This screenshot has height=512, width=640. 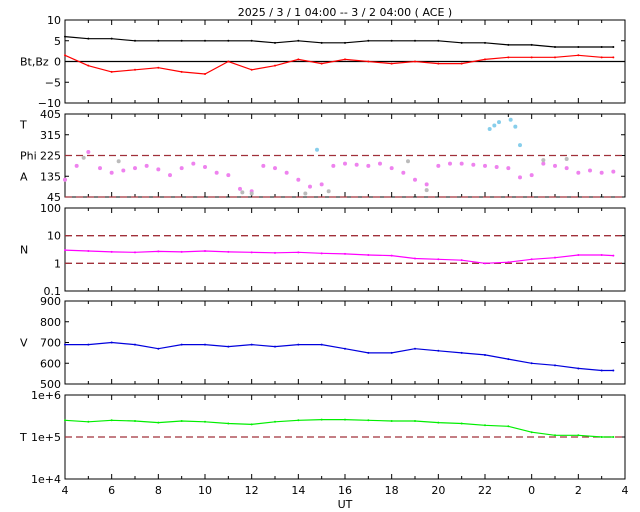 I want to click on series-line, so click(x=339, y=428).